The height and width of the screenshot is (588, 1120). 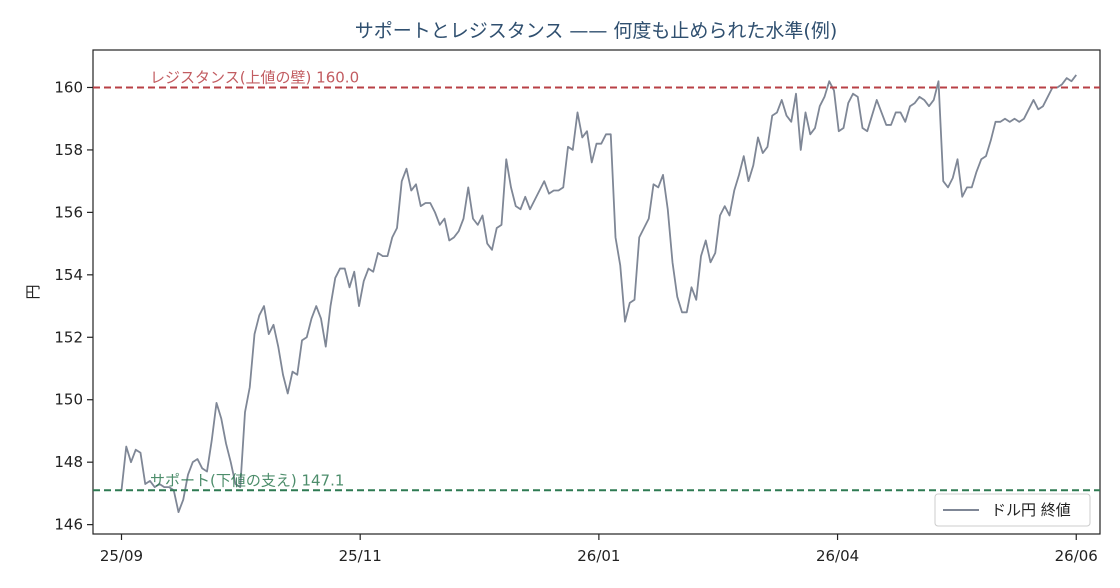 I want to click on y-axis: 146 148 150 152 154 156 158 160, so click(x=73, y=306).